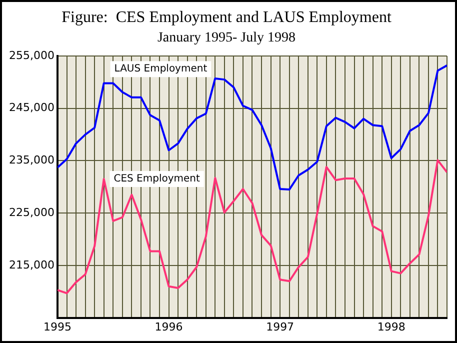  Describe the element at coordinates (31, 212) in the screenshot. I see `y-tick-label: 225,000` at that location.